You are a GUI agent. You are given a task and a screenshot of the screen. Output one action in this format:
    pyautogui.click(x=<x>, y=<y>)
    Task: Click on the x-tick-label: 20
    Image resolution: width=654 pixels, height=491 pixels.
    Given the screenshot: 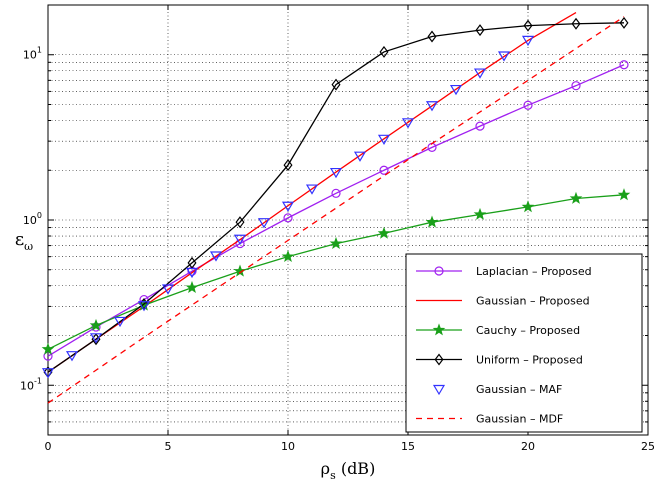 What is the action you would take?
    pyautogui.click(x=528, y=446)
    